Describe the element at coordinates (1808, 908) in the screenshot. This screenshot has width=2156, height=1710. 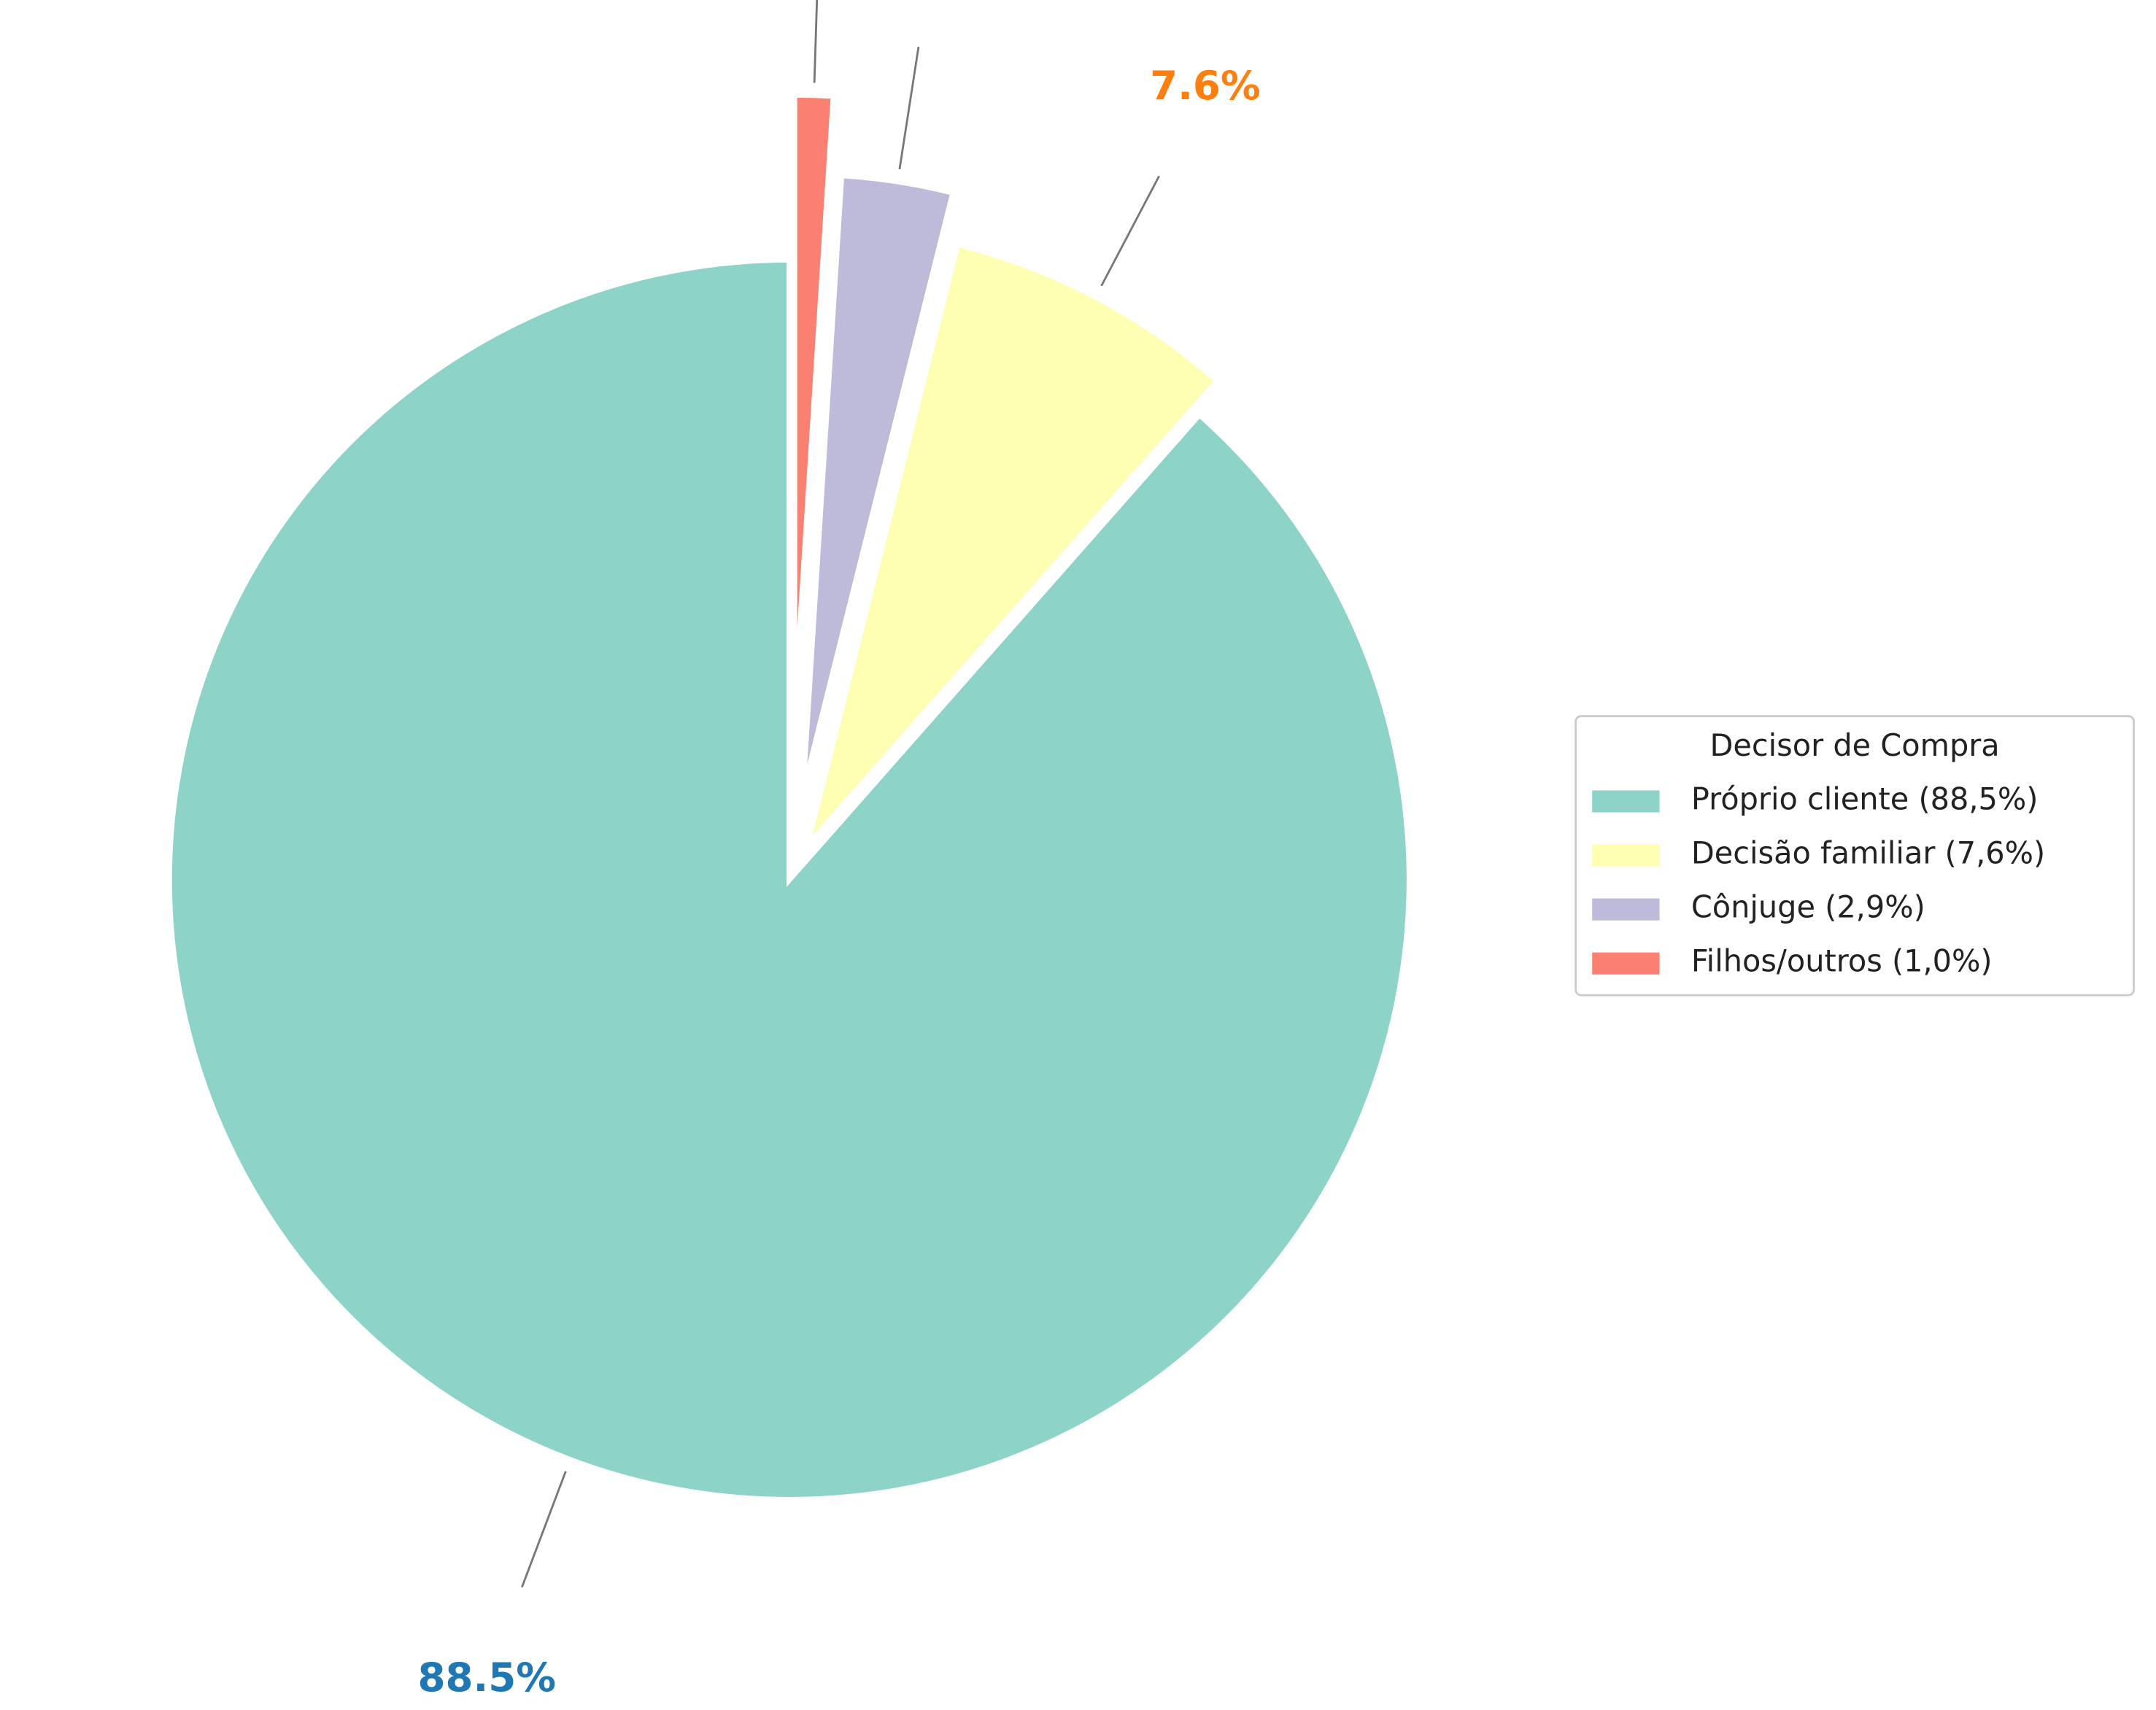
I see `legend-label: Cônjuge (2,9%)` at that location.